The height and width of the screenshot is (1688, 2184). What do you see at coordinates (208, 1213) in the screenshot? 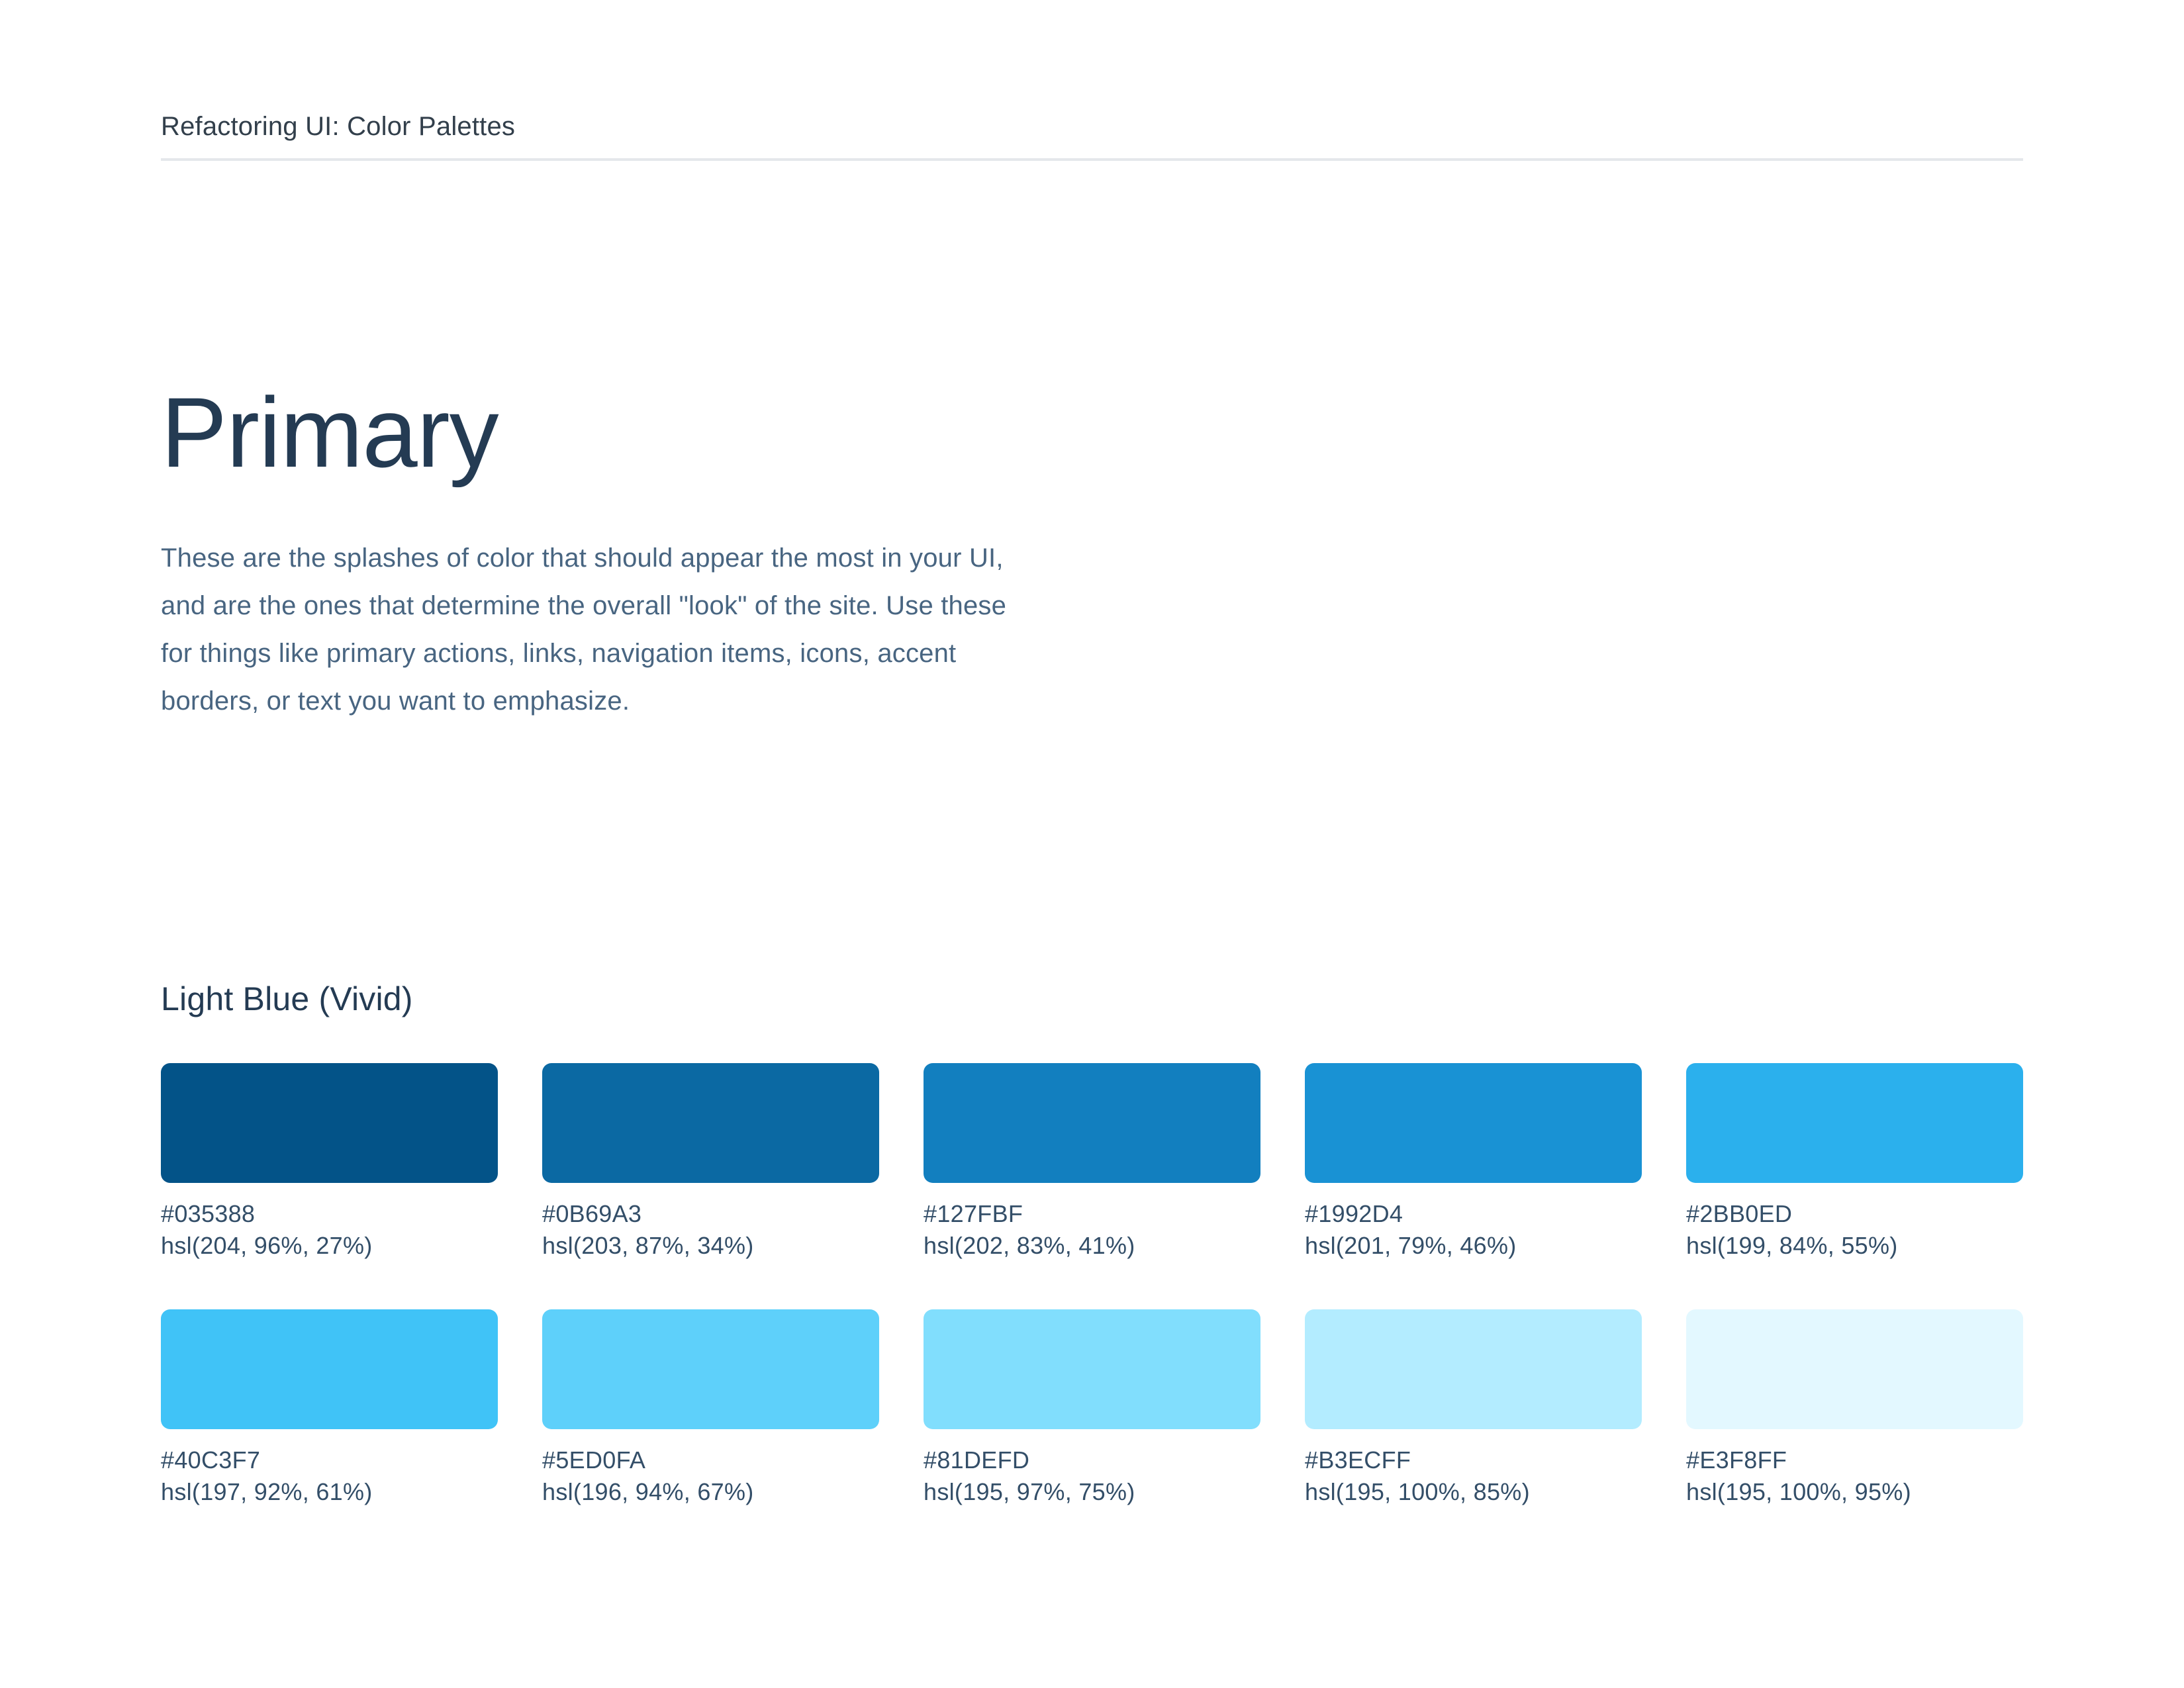
I see `swatch-hex-label: #035388` at bounding box center [208, 1213].